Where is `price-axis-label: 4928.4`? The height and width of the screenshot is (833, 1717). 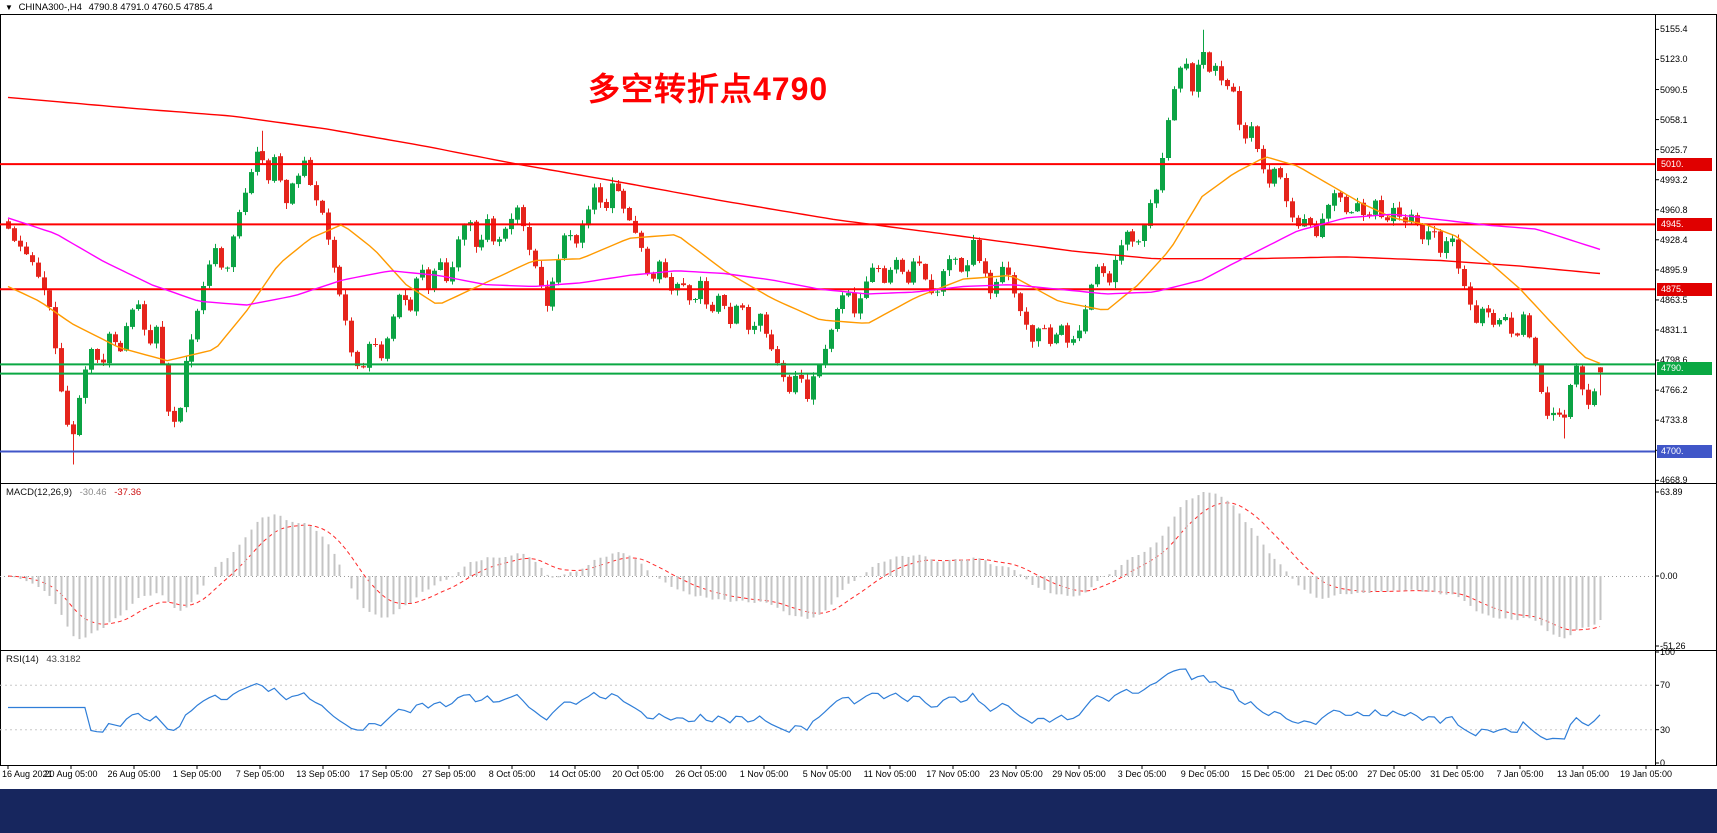 price-axis-label: 4928.4 is located at coordinates (1674, 239).